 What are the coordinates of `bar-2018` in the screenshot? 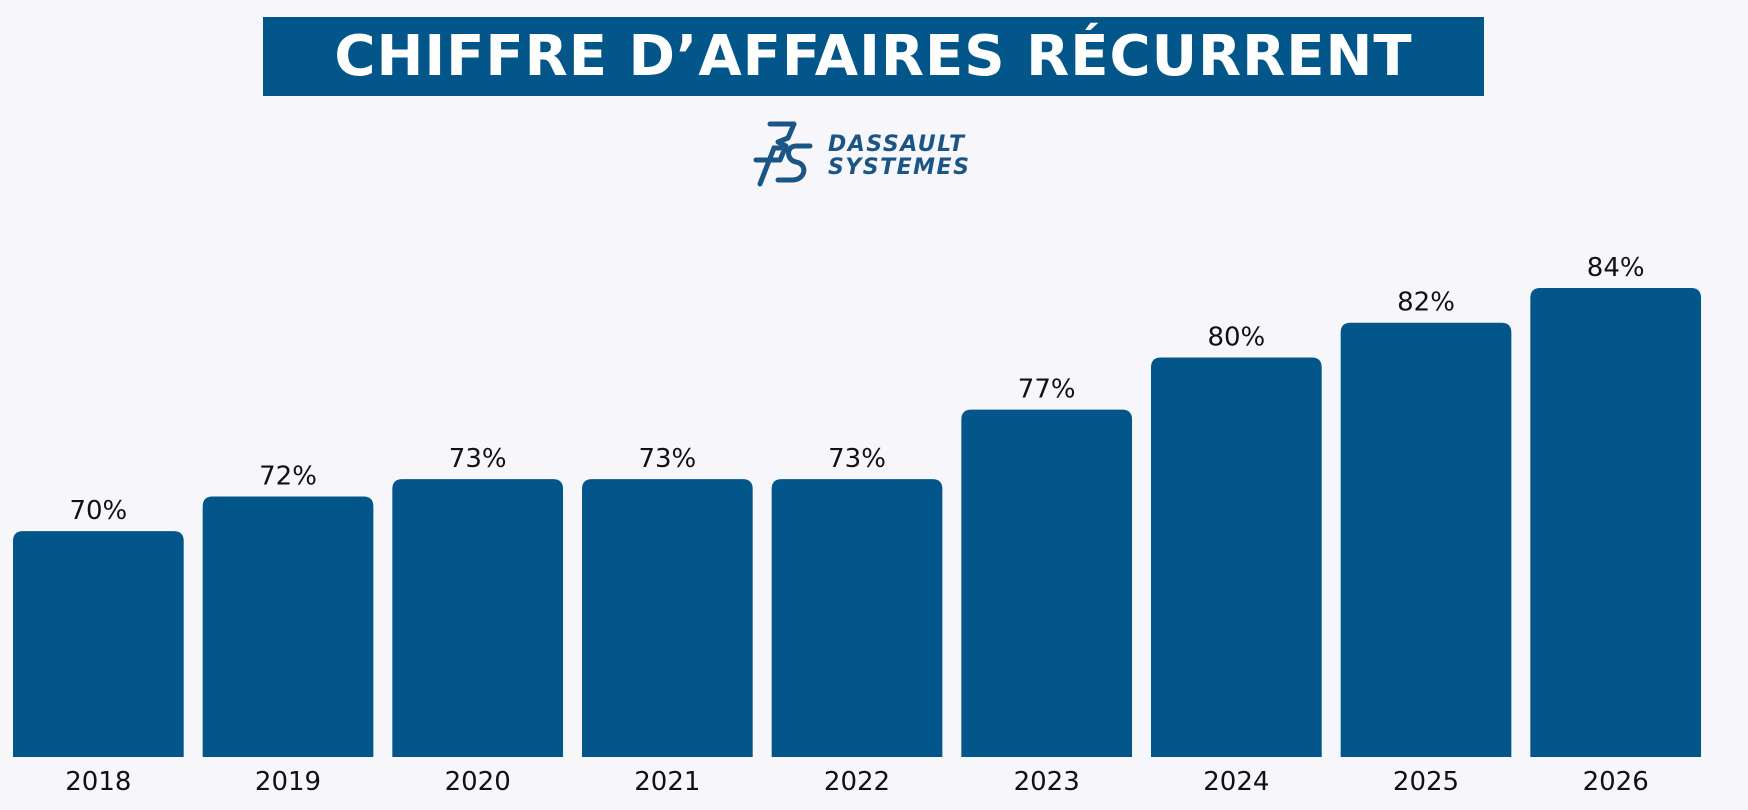 It's located at (98, 644).